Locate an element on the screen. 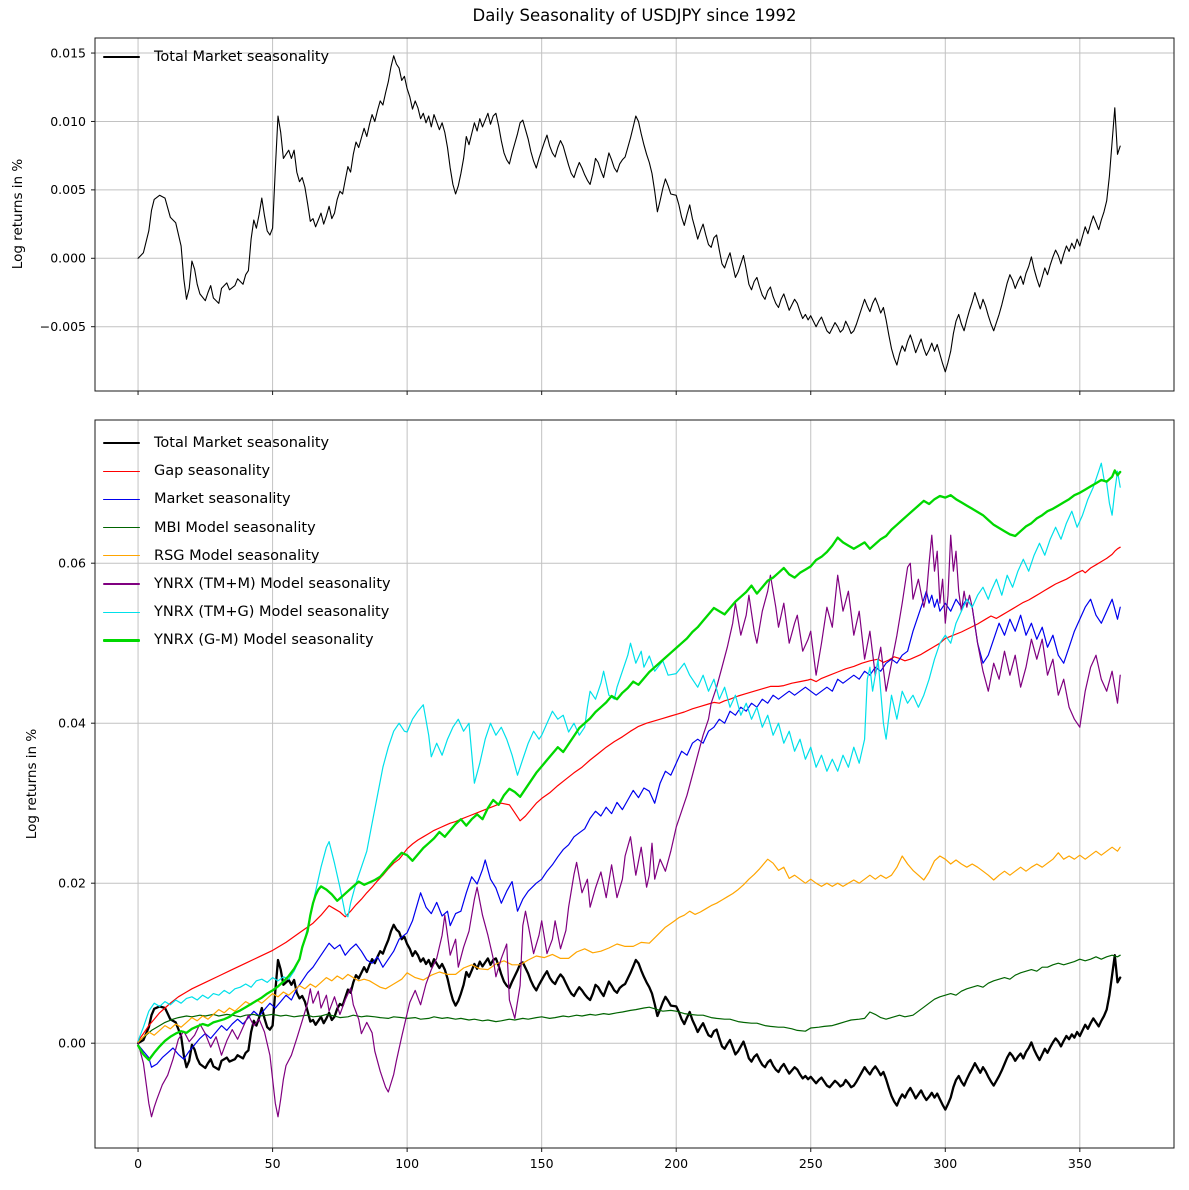  y-tick-label: 0.010 is located at coordinates (68, 121).